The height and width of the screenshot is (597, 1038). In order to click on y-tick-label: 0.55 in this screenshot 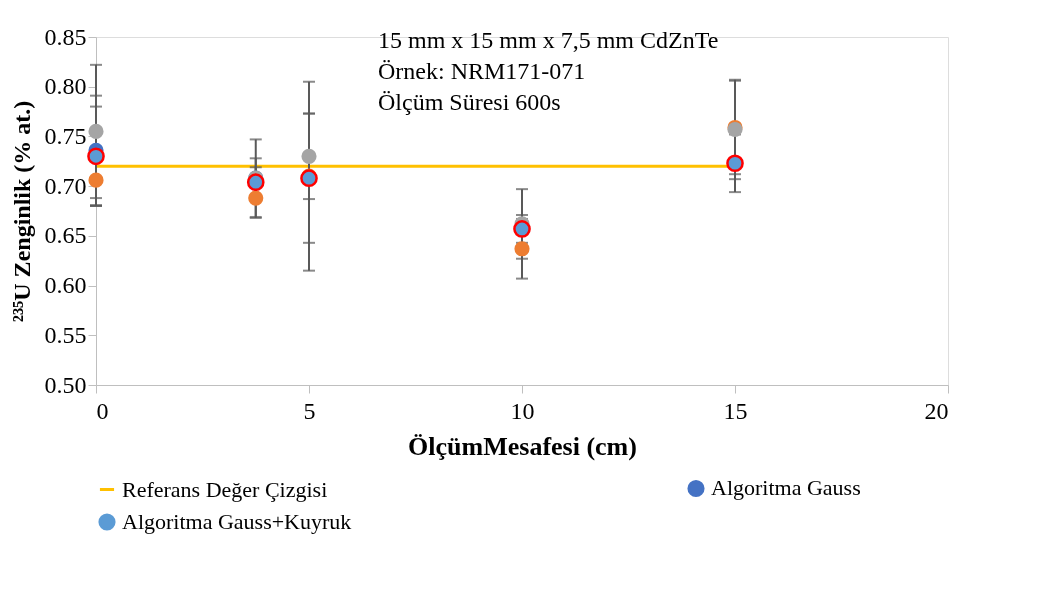, I will do `click(65, 334)`.